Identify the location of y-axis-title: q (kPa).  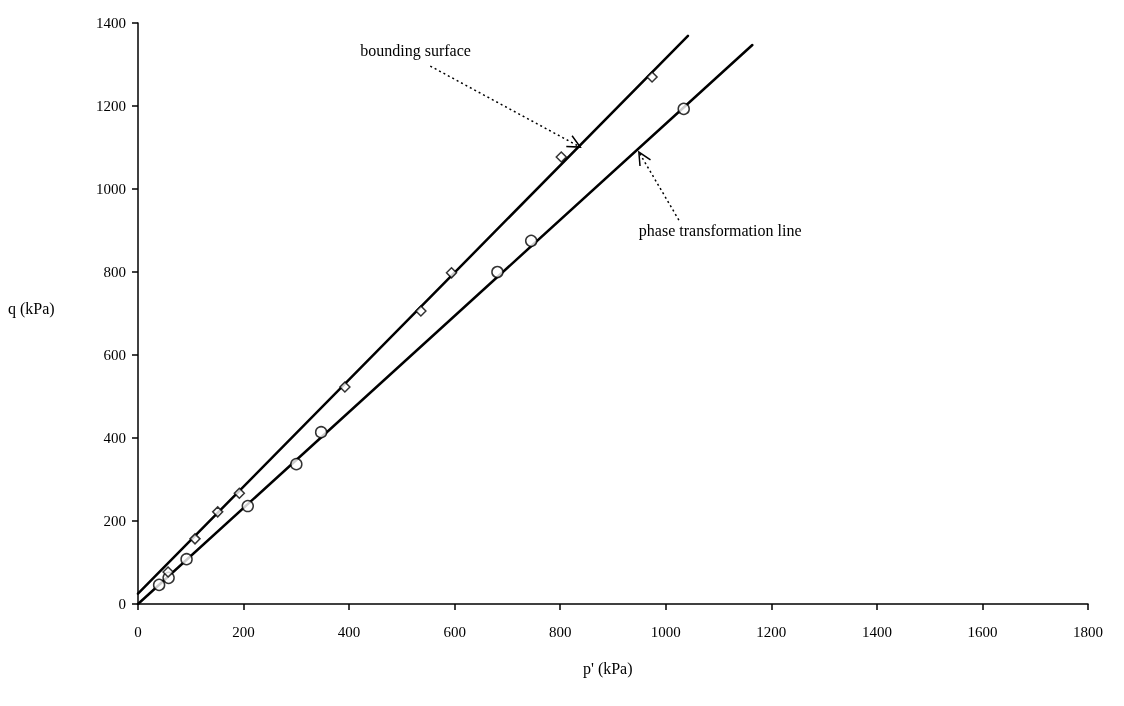
(31, 308).